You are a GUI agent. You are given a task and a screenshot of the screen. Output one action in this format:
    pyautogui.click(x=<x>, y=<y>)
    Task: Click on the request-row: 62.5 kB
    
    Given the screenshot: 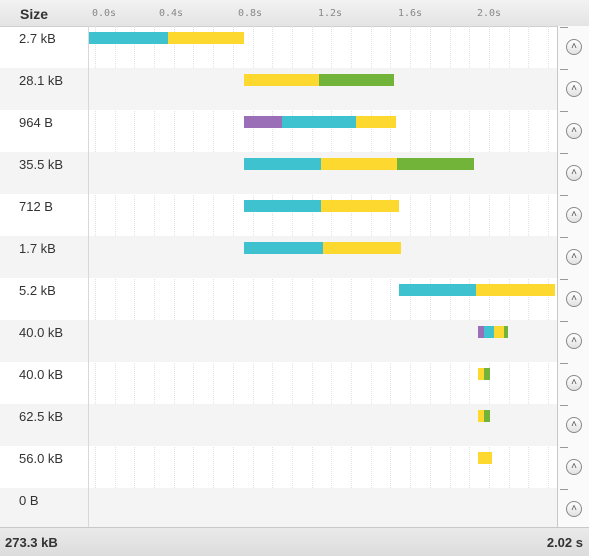 What is the action you would take?
    pyautogui.click(x=294, y=425)
    